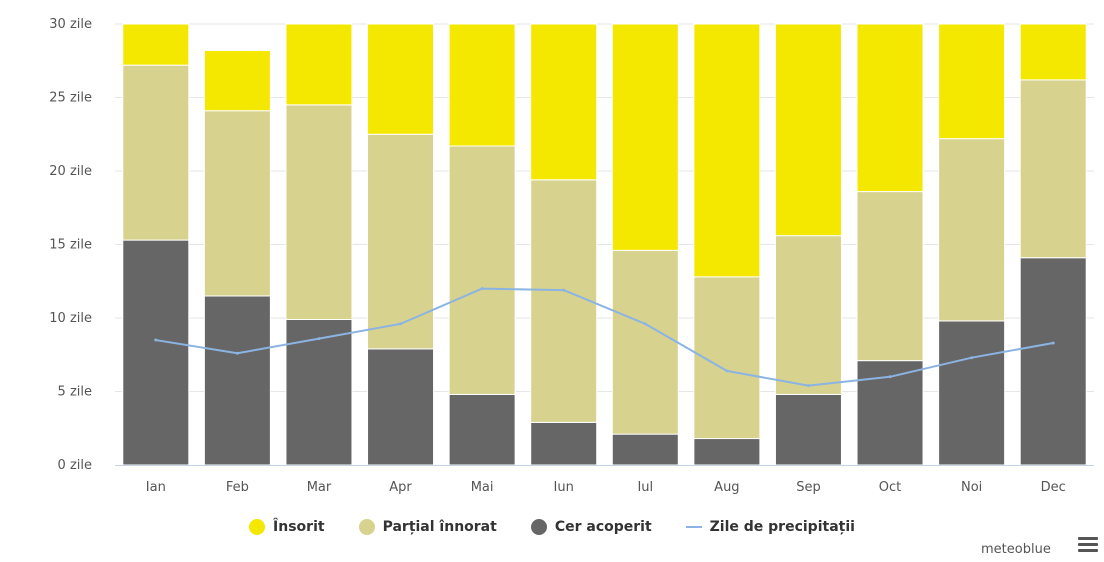 The height and width of the screenshot is (562, 1104). Describe the element at coordinates (890, 487) in the screenshot. I see `x-tick-label: Oct` at that location.